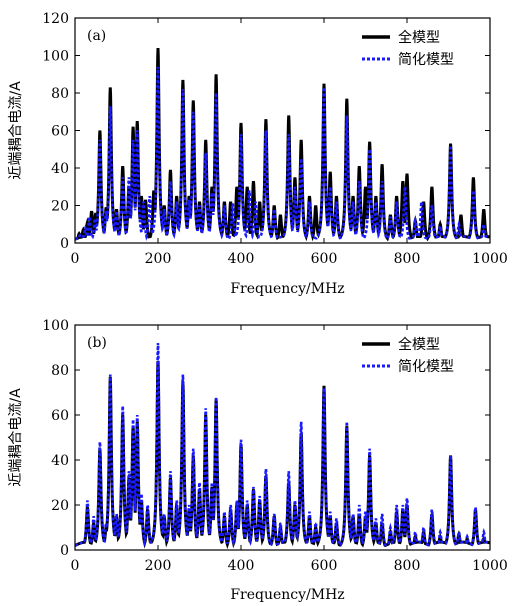 The image size is (518, 606). Describe the element at coordinates (96, 36) in the screenshot. I see `panel-label: (a)` at that location.